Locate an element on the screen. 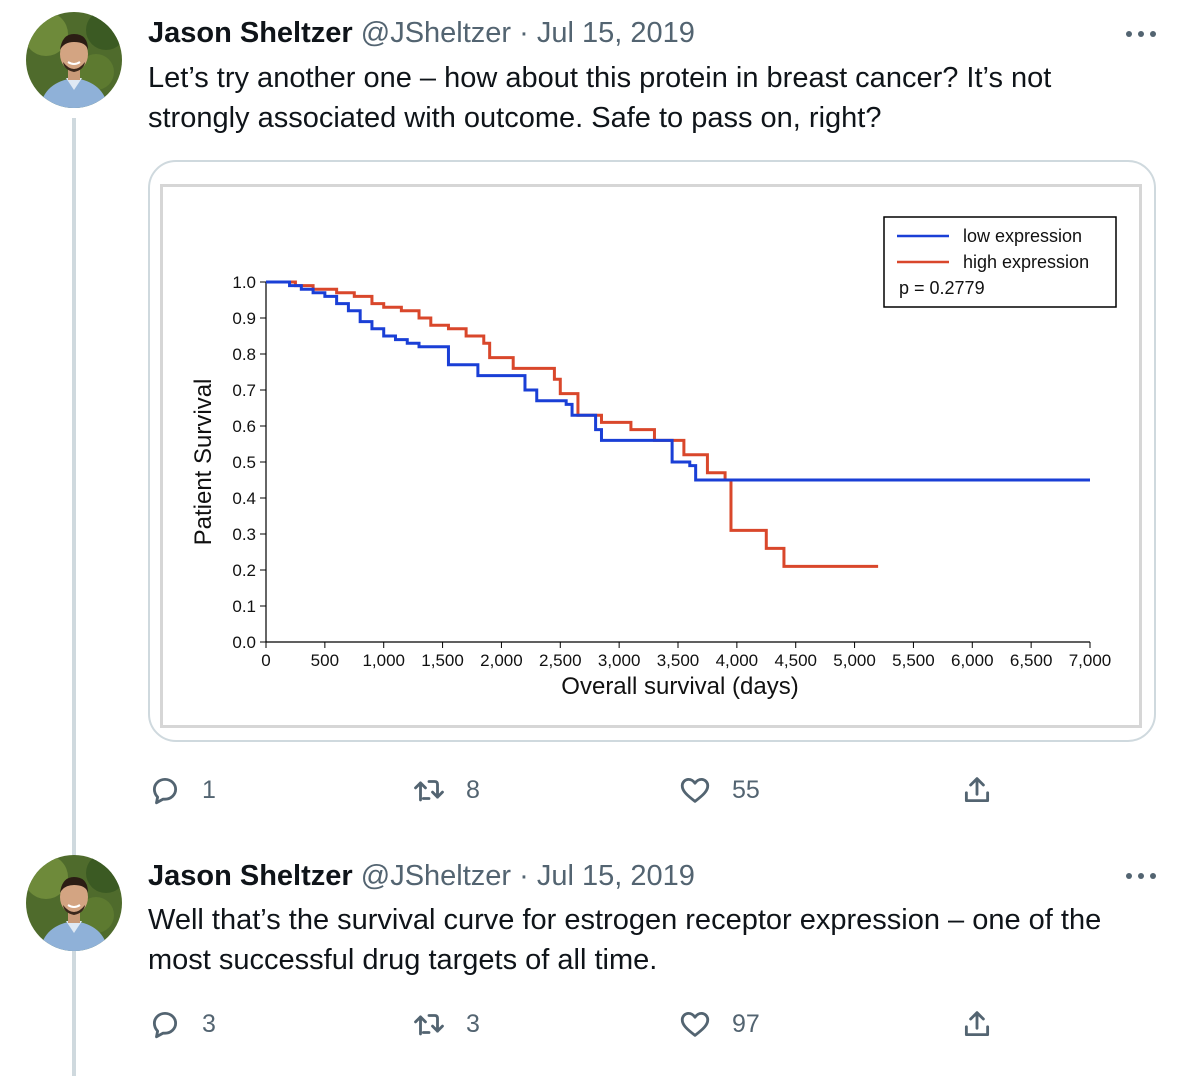  legend-label: low expression is located at coordinates (1022, 236).